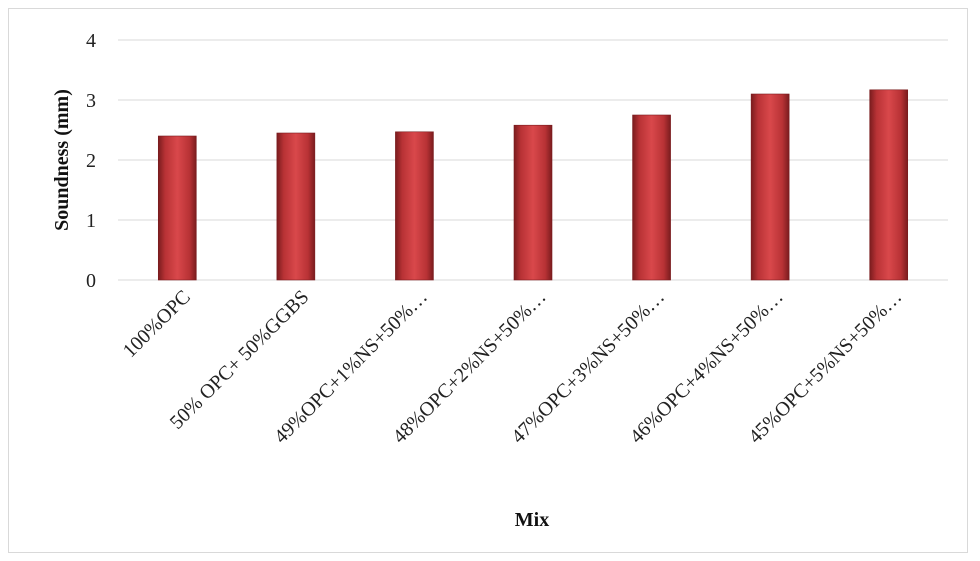 The image size is (980, 561). I want to click on y-tick-label: 2, so click(91, 161).